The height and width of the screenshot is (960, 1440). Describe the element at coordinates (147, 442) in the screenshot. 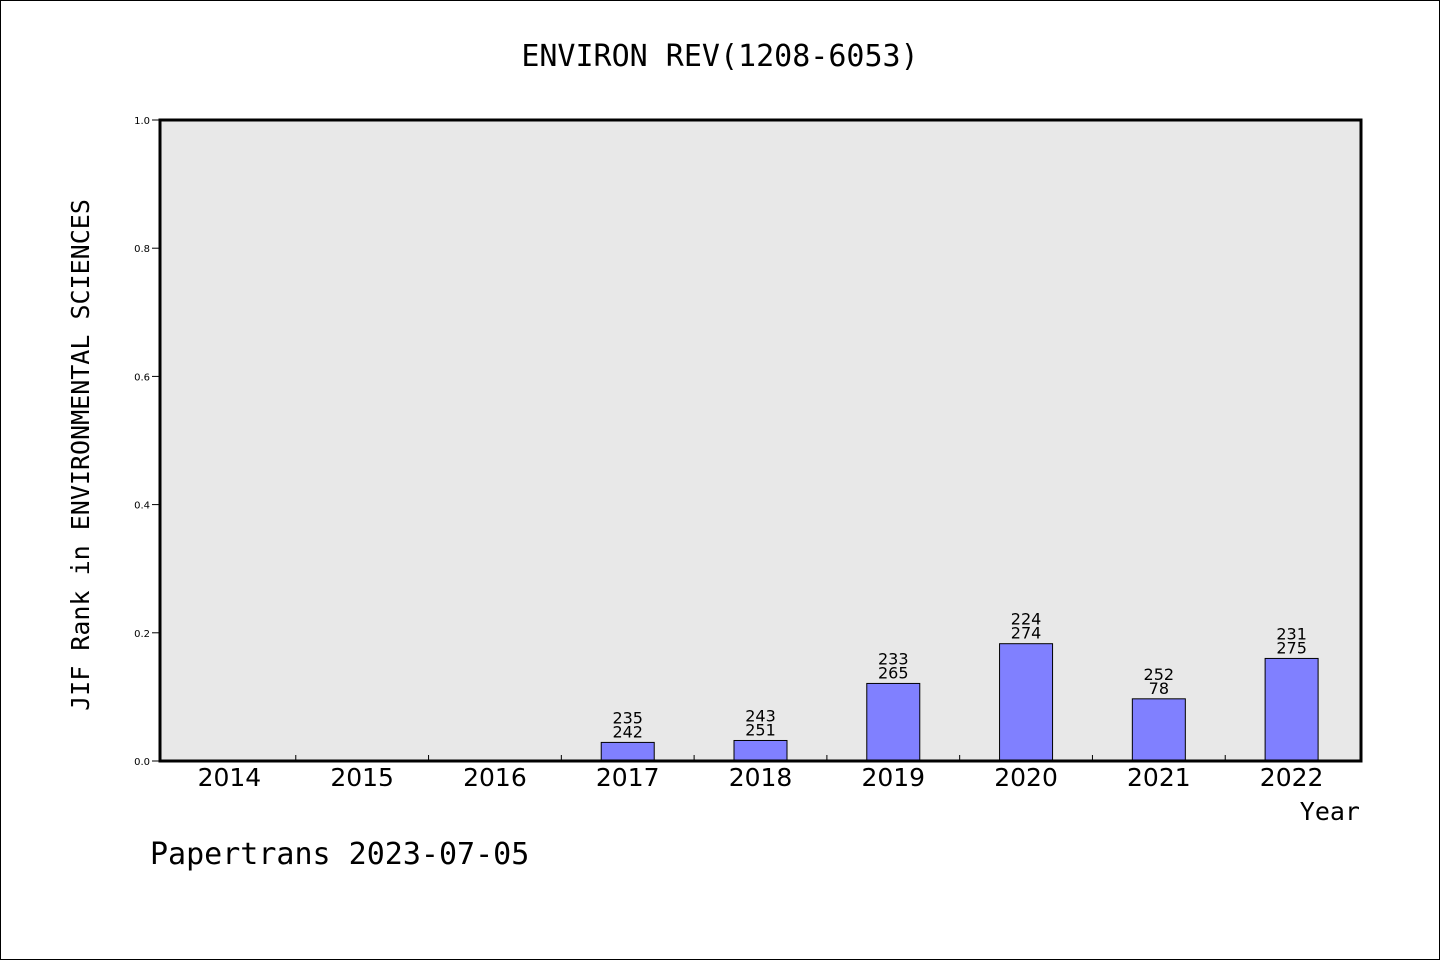

I see `y-axis: 0.0 0.2 0.4 0.6 0.8 1.0` at that location.